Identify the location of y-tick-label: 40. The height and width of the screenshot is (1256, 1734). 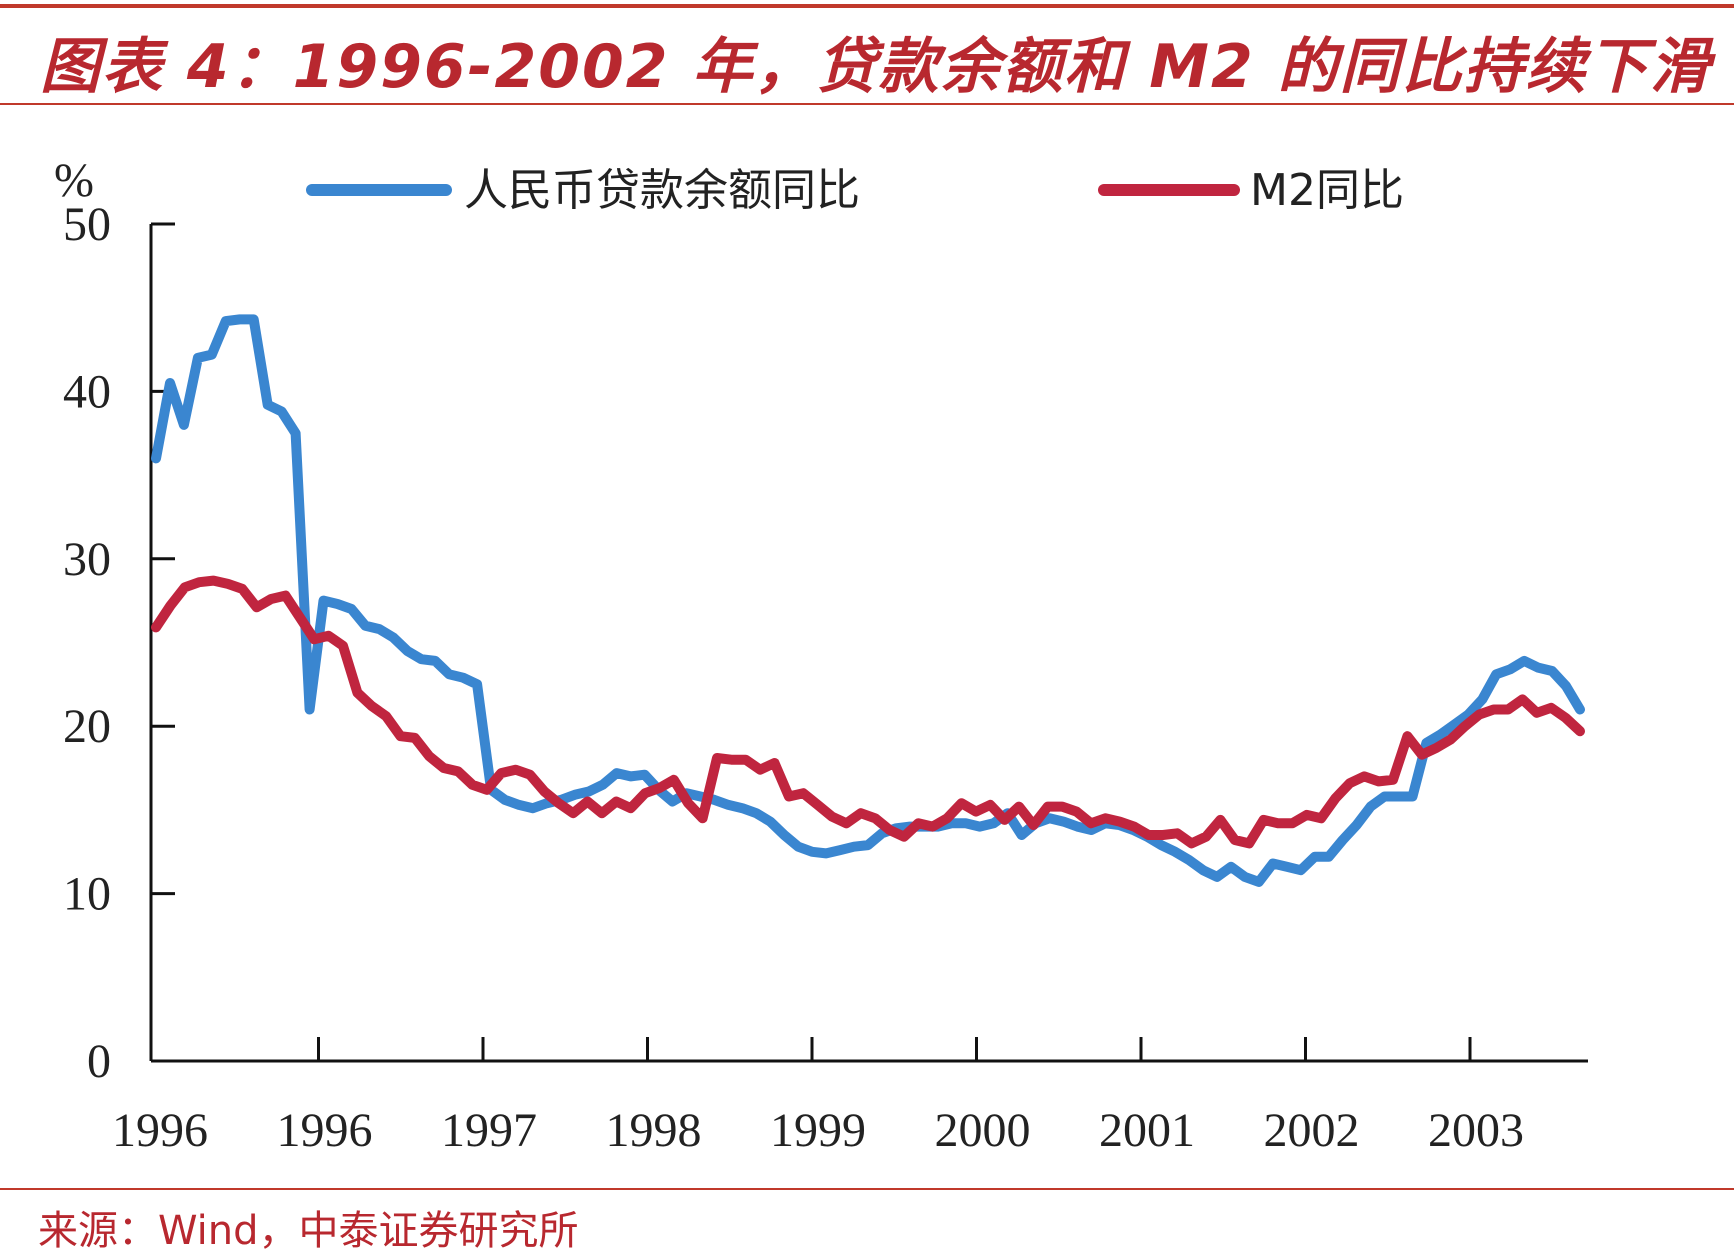
(87, 391).